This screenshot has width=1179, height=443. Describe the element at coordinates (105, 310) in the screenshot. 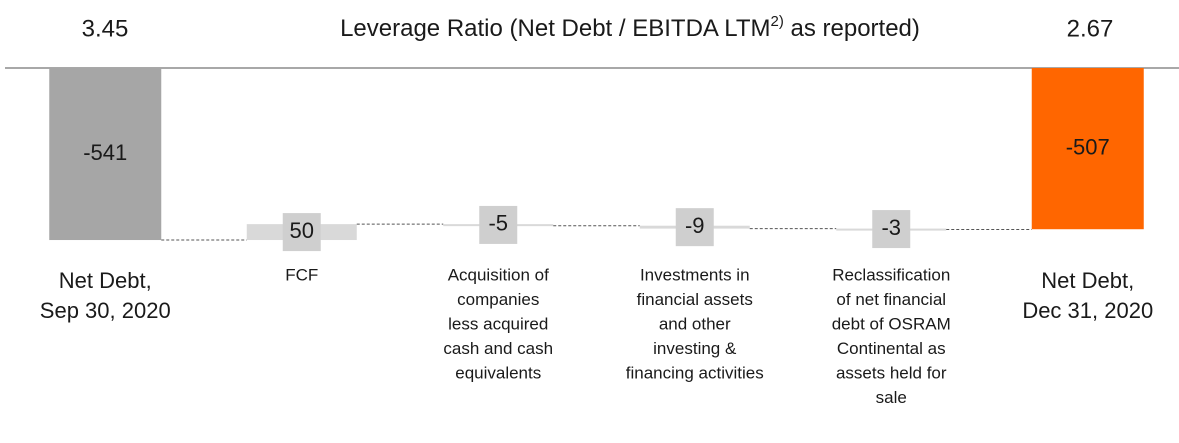

I see `x-tick-label: Sep 30, 2020` at that location.